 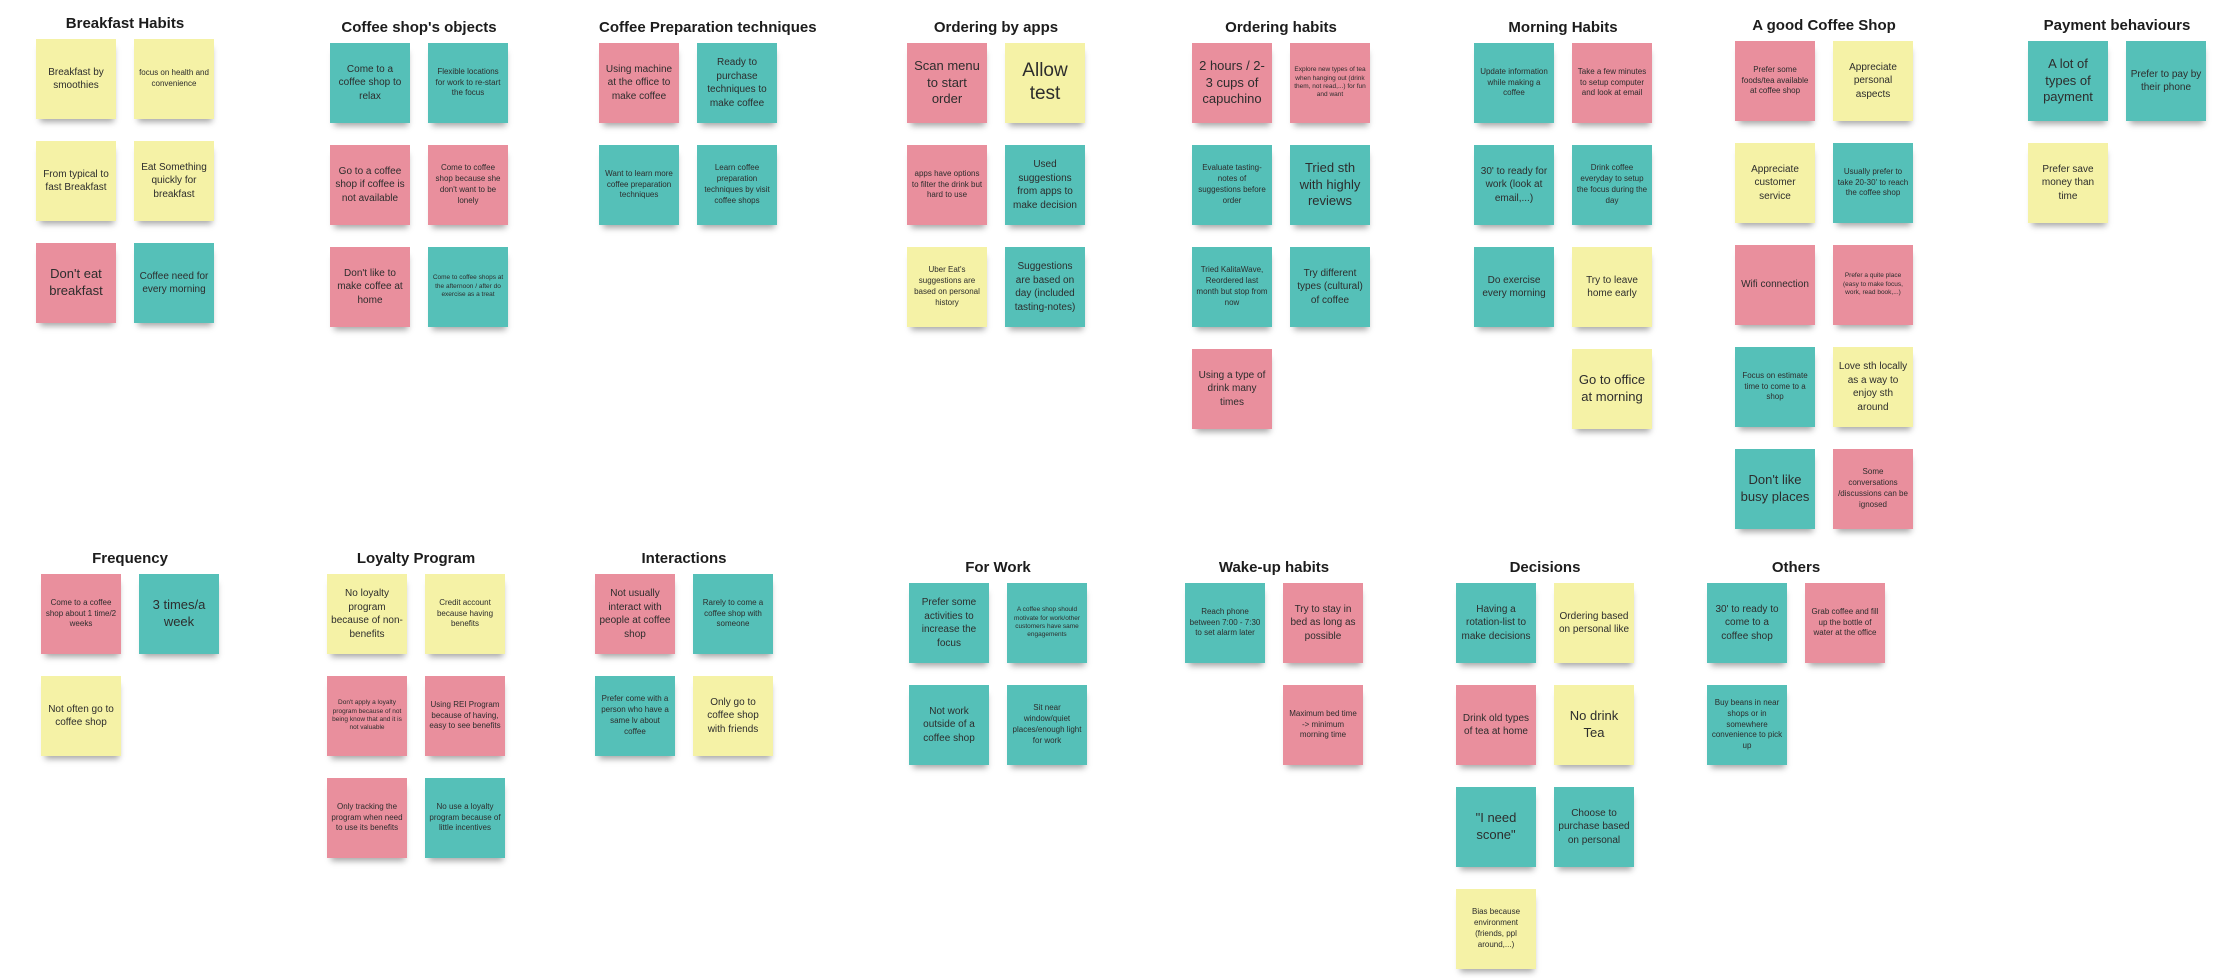 What do you see at coordinates (416, 558) in the screenshot?
I see `group-title: Loyalty Program` at bounding box center [416, 558].